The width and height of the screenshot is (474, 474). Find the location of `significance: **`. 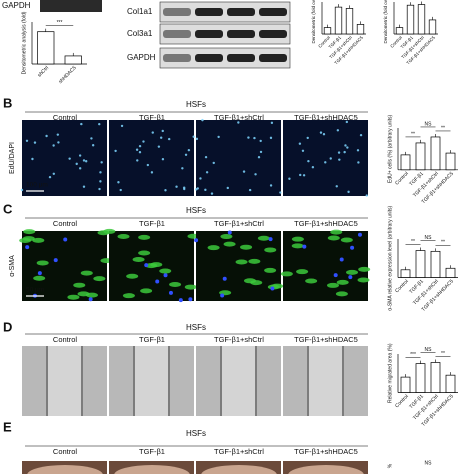

significance: ** is located at coordinates (443, 243).